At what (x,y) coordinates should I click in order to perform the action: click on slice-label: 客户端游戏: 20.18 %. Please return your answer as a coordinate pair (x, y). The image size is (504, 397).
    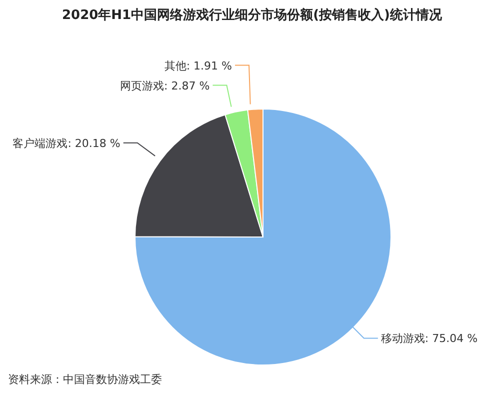
    Looking at the image, I should click on (66, 143).